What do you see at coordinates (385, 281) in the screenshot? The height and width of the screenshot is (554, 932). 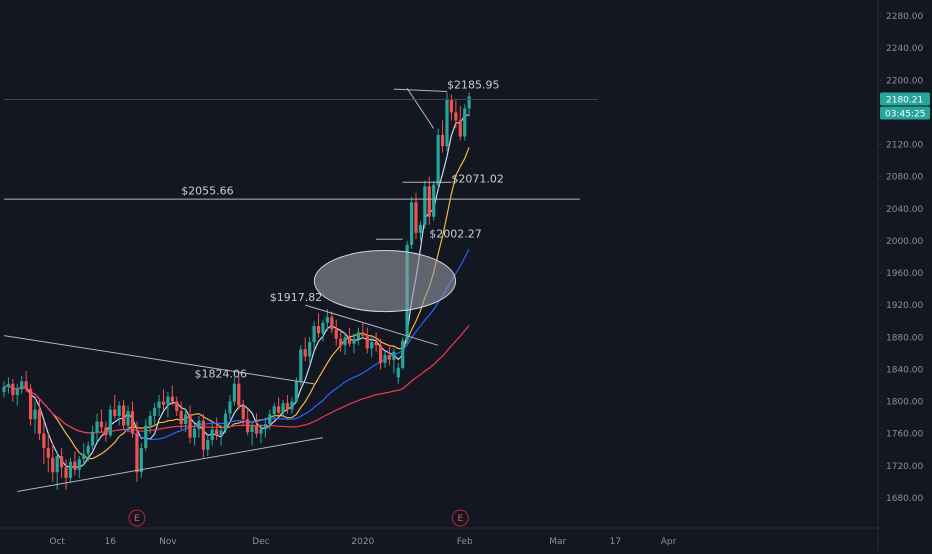 I see `highlight-ellipse` at bounding box center [385, 281].